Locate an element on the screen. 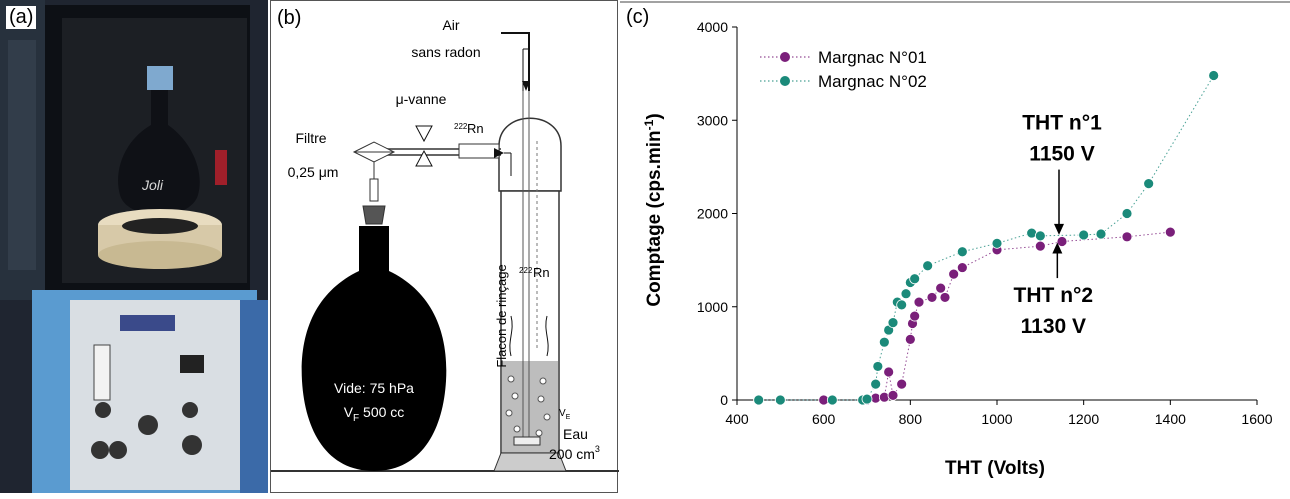 This screenshot has width=1290, height=499. svg-text: Joli is located at coordinates (152, 185).